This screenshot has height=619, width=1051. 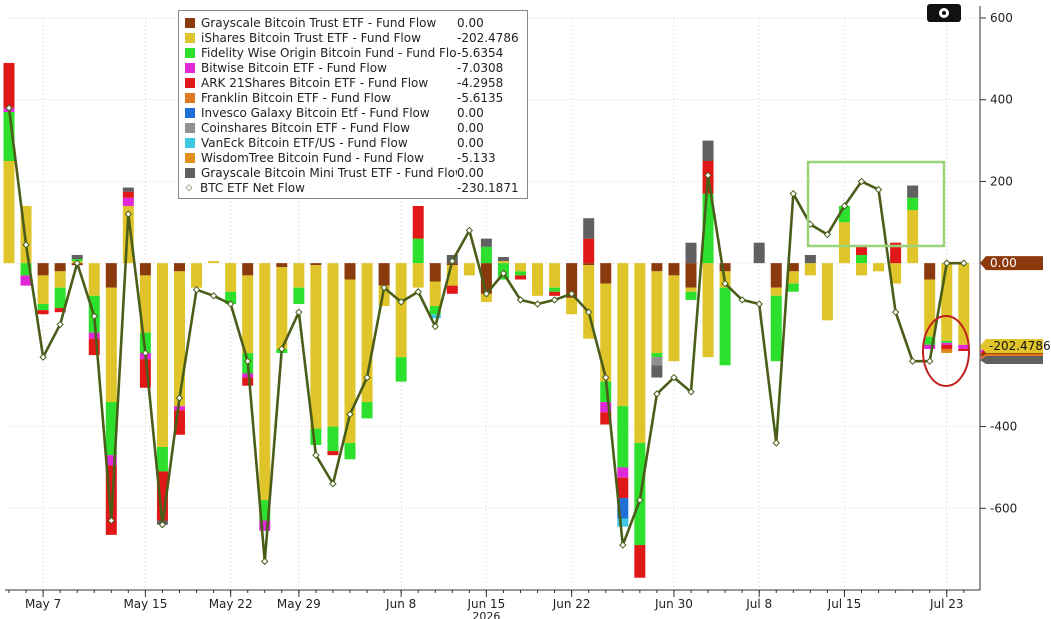 I want to click on legend-label: iShares Bitcoin Trust ETF - Fund Flow, so click(x=311, y=37).